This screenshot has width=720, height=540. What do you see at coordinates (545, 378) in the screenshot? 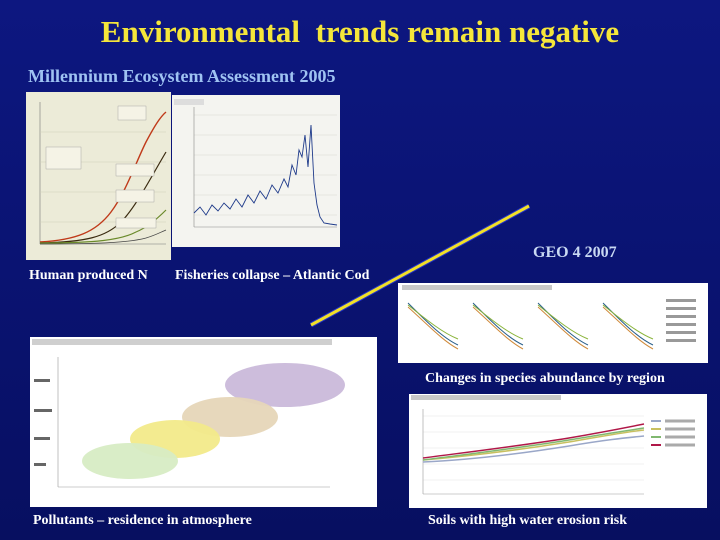
I see `caption-species: Changes in species abundance by region` at bounding box center [545, 378].